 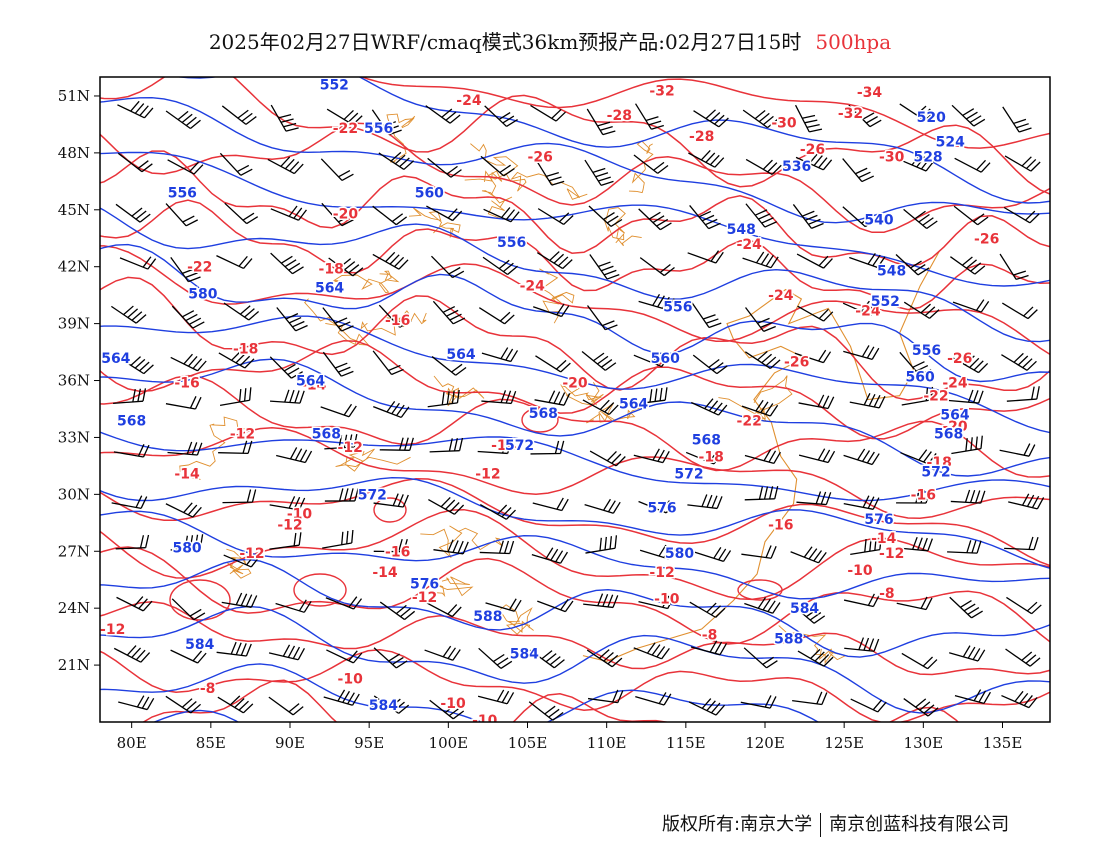 What do you see at coordinates (397, 321) in the screenshot?
I see `temperature-label: -16` at bounding box center [397, 321].